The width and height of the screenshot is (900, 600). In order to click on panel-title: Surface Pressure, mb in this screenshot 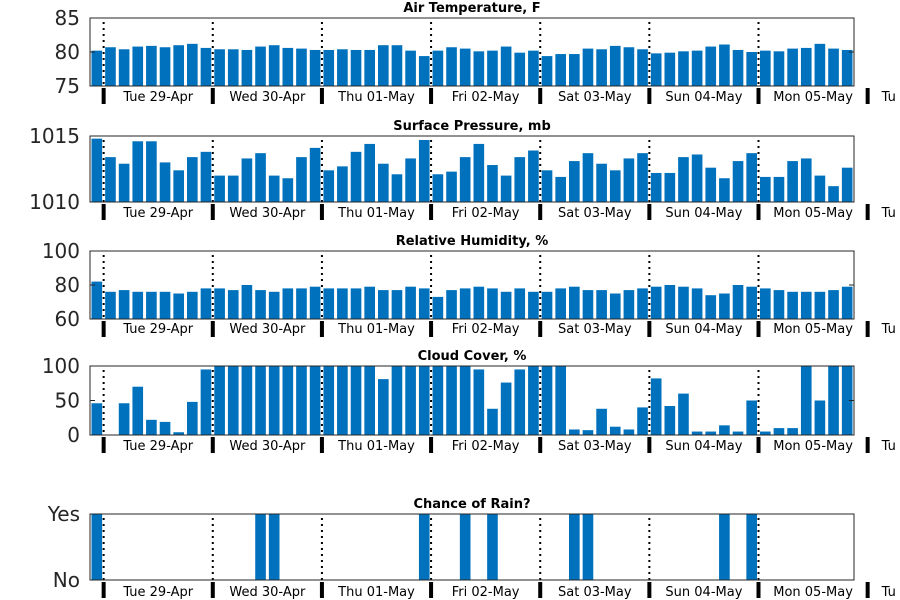, I will do `click(472, 126)`.